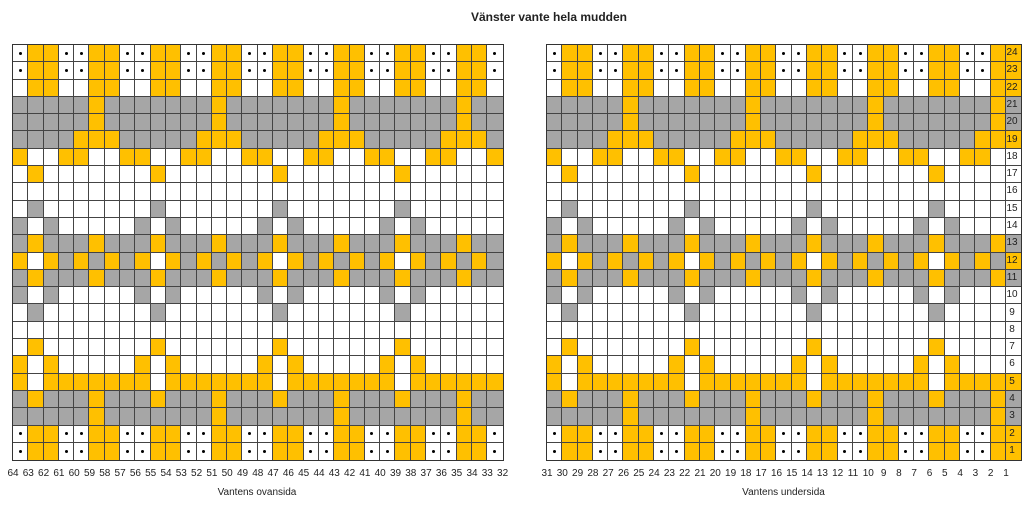 This screenshot has width=1024, height=508. Describe the element at coordinates (639, 473) in the screenshot. I see `column-label: 25` at that location.